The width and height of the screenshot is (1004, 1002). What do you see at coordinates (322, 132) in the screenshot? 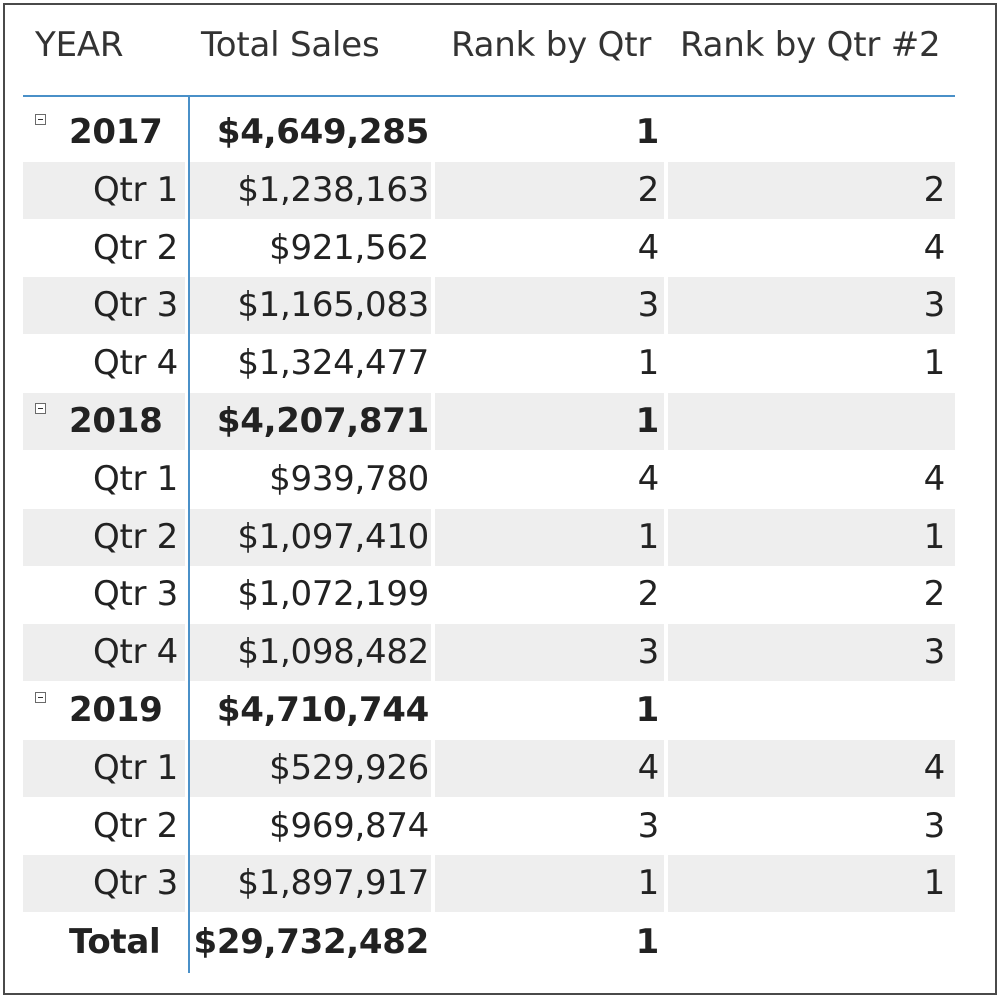
I see `cell-total-sales: $4,649,285` at bounding box center [322, 132].